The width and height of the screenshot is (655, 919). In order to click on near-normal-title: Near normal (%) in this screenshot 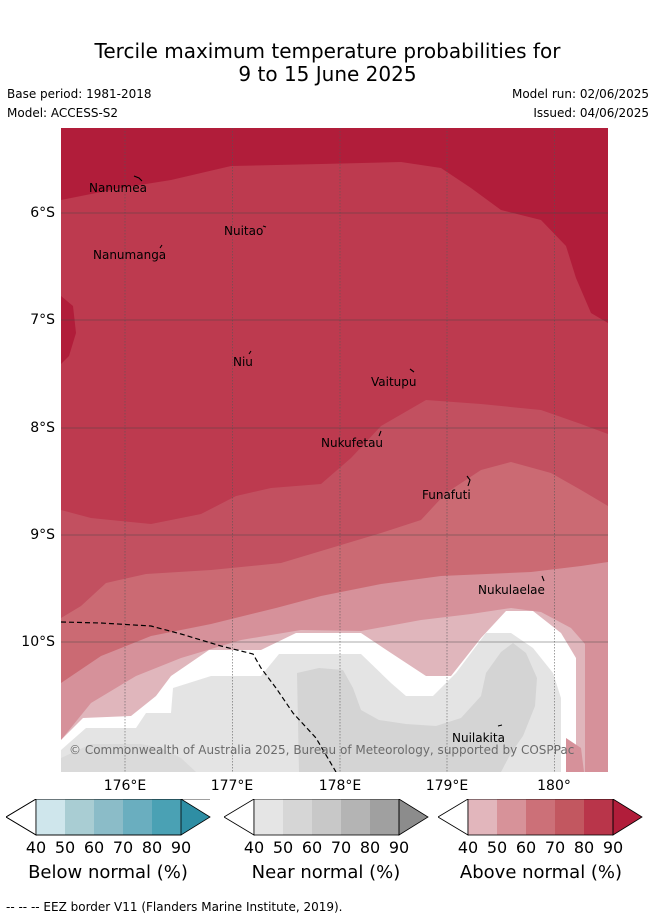, I will do `click(326, 872)`.